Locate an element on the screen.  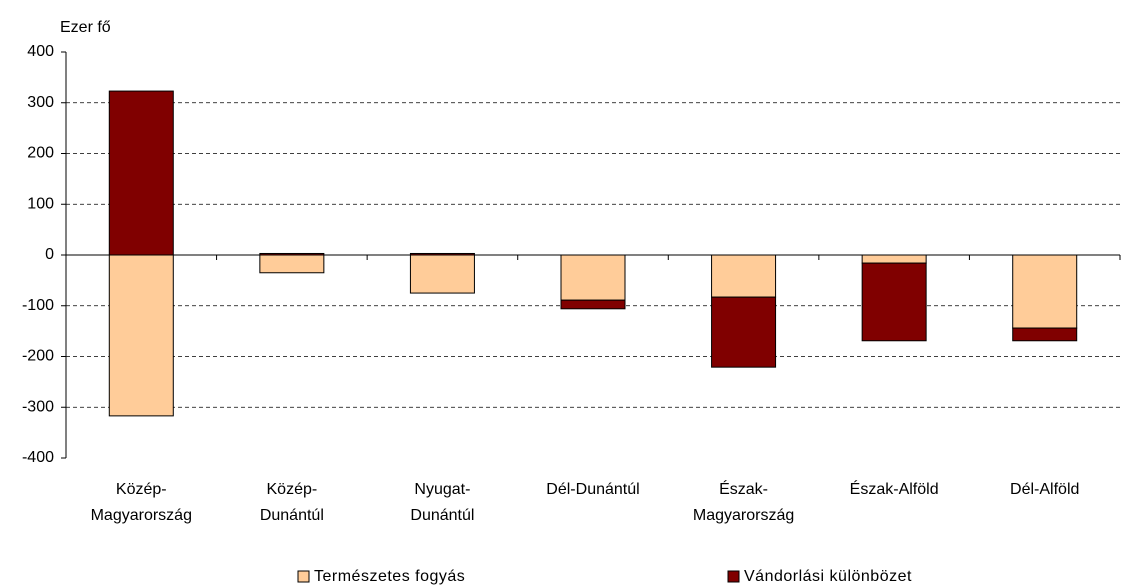
y-tick-label: 300 is located at coordinates (40, 102).